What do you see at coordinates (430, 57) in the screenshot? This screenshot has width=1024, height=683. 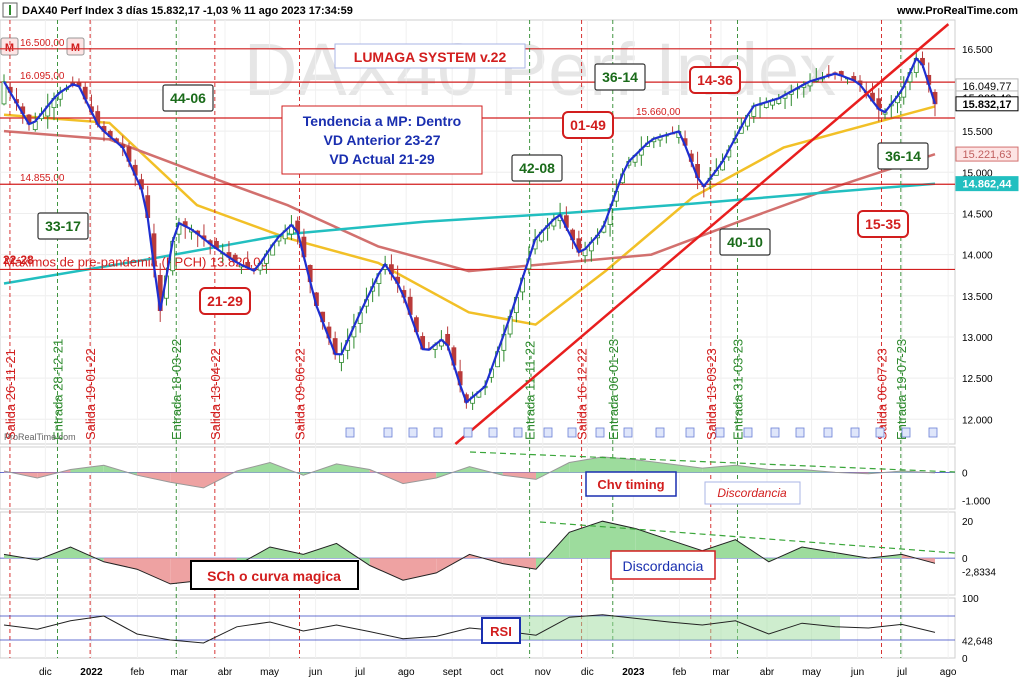 I see `system-label: LUMAGA SYSTEM v.22` at bounding box center [430, 57].